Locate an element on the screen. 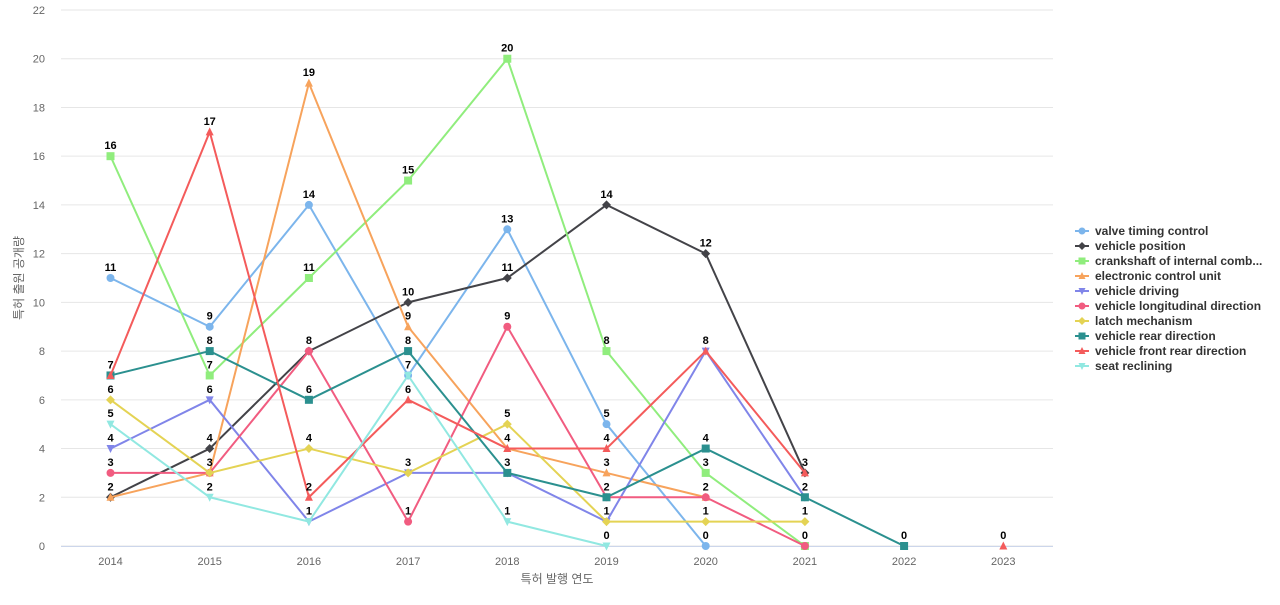 The height and width of the screenshot is (605, 1280). legend-label: electronic control unit is located at coordinates (1158, 276).